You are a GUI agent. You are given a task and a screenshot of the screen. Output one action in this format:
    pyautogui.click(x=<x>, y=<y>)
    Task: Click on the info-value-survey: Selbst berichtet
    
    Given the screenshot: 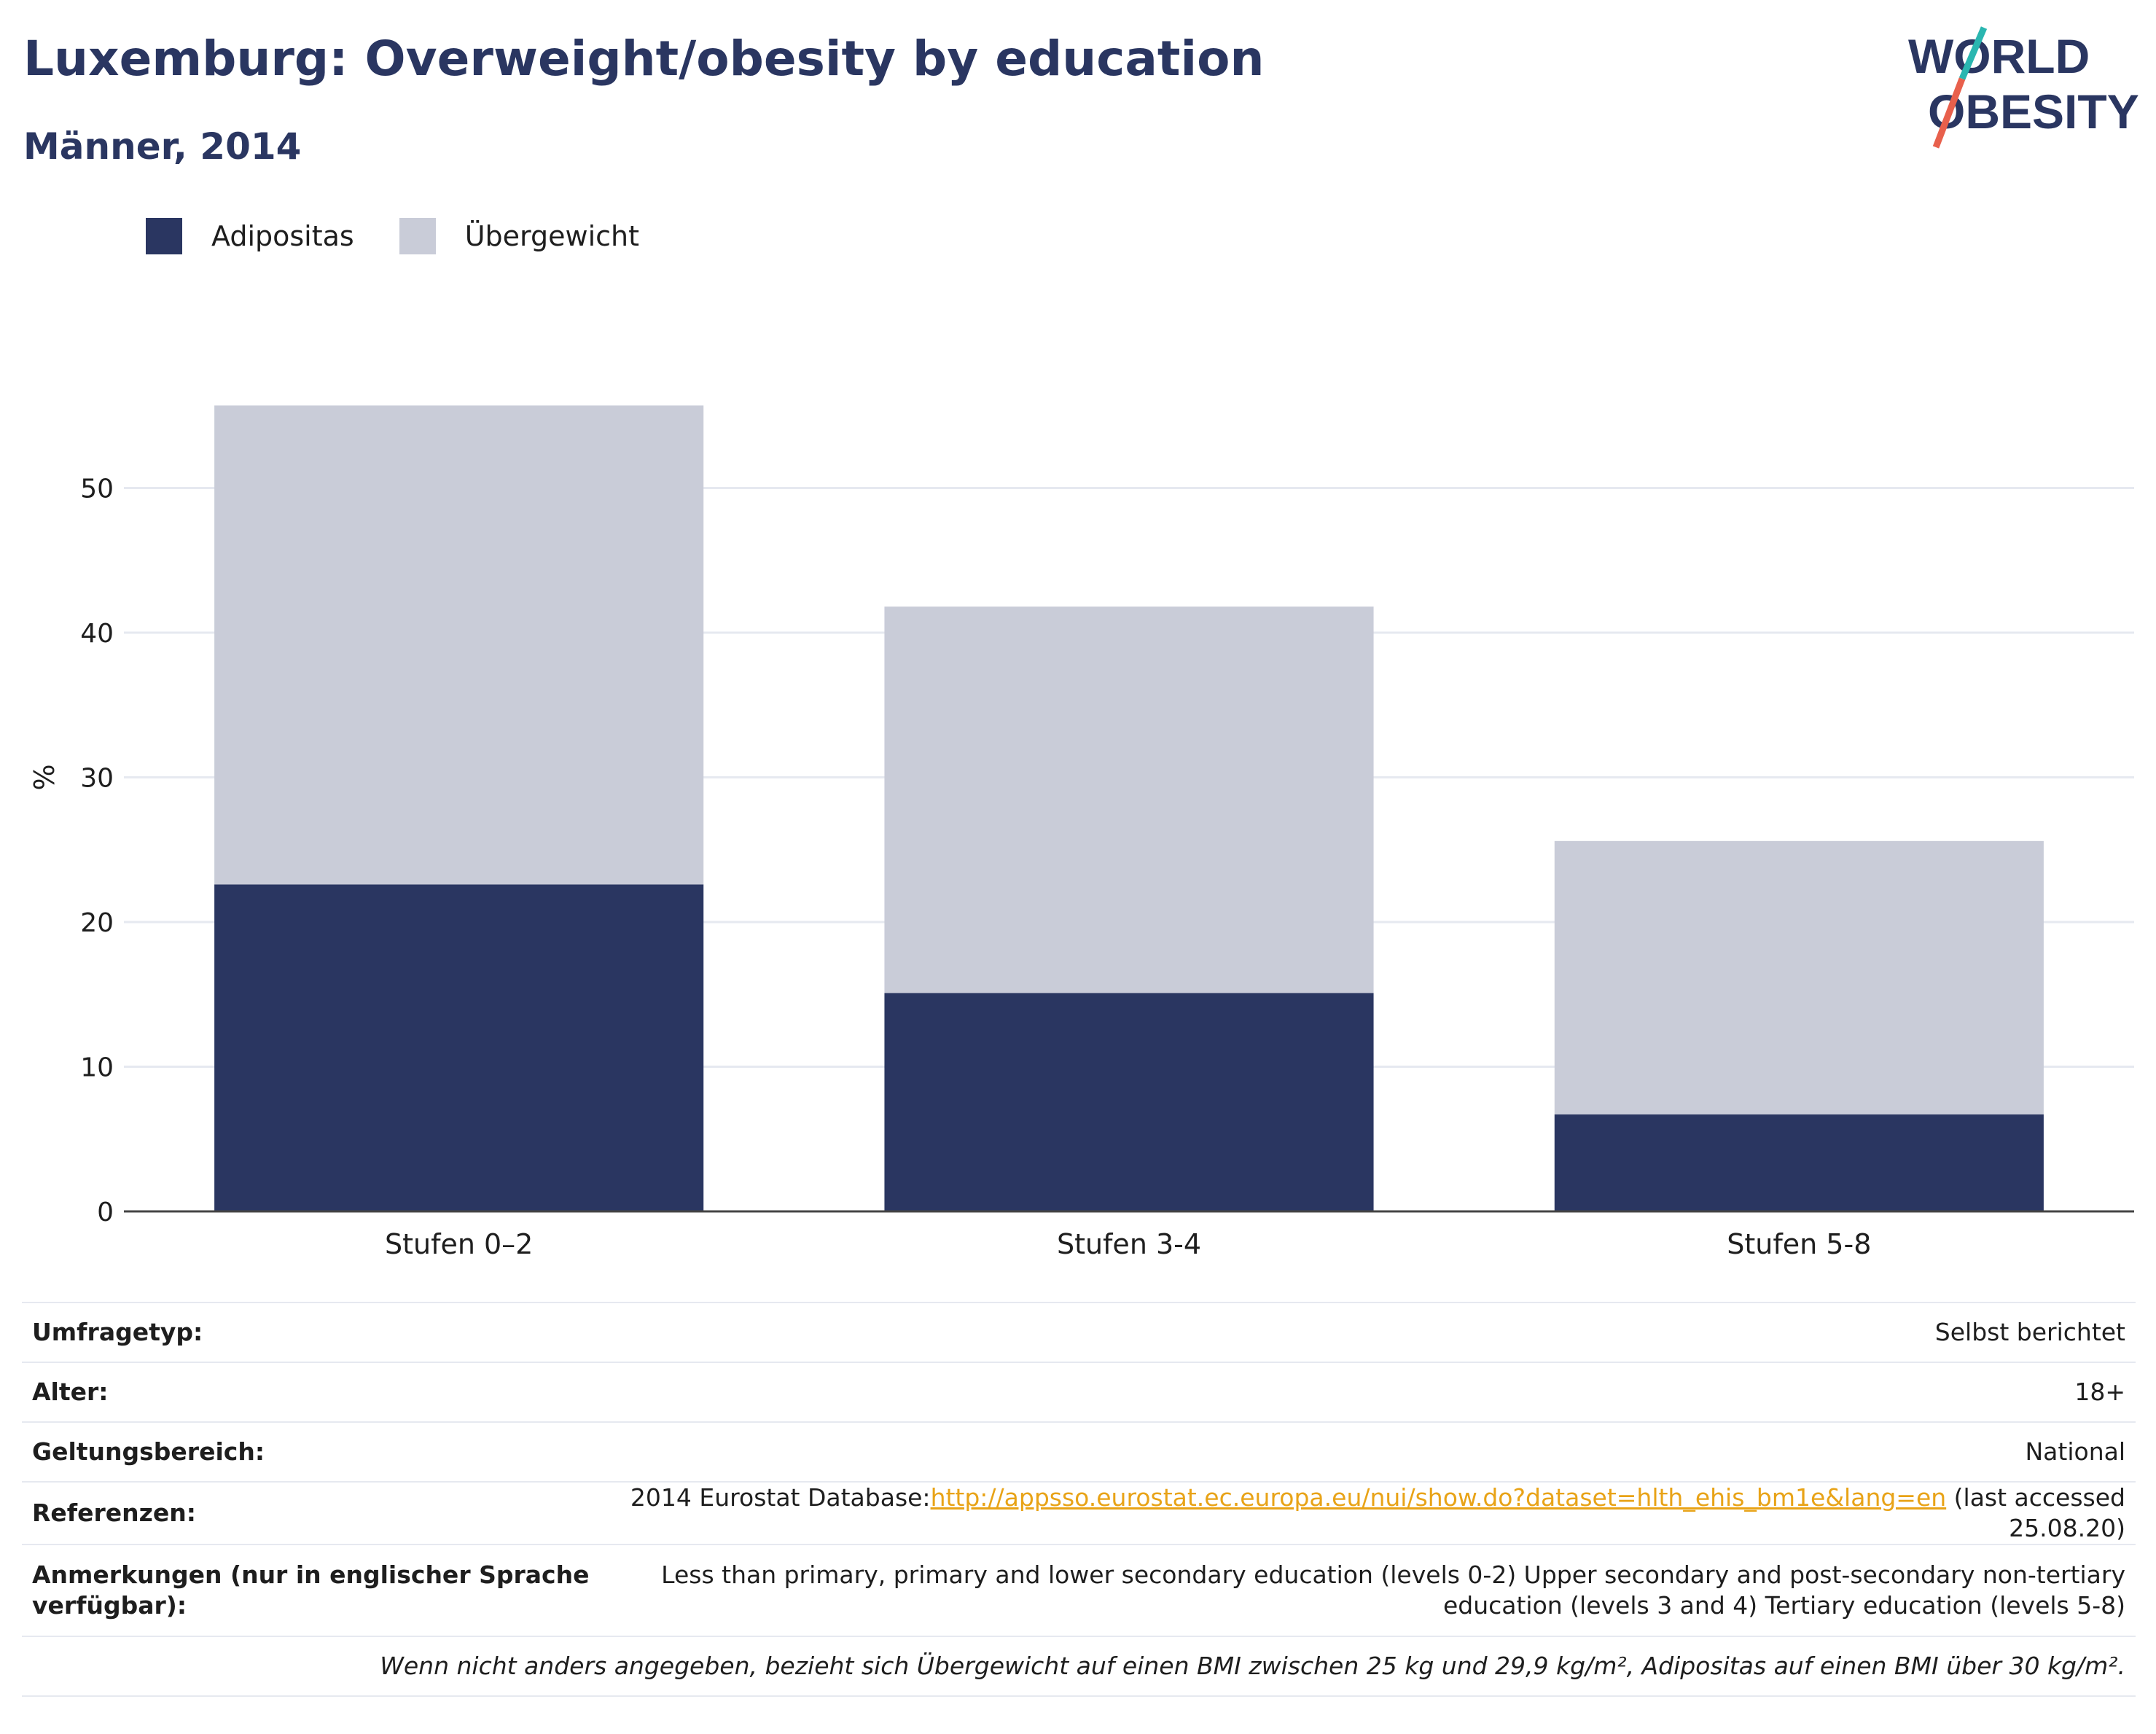 What is the action you would take?
    pyautogui.click(x=1374, y=1332)
    